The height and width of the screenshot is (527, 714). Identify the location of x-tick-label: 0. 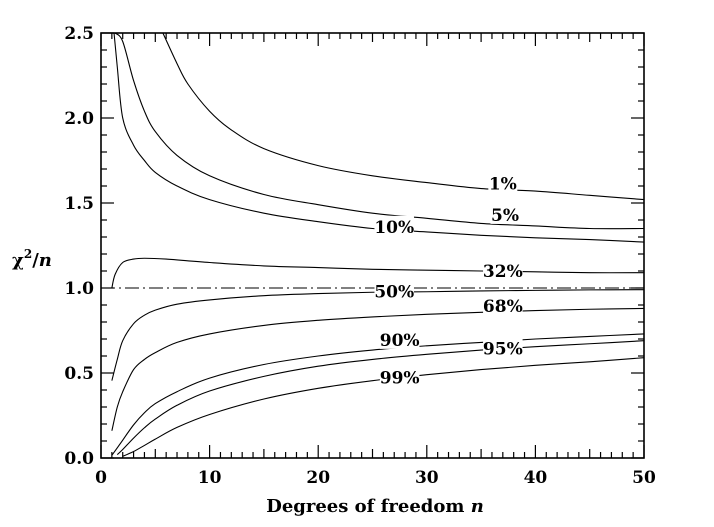
(101, 478).